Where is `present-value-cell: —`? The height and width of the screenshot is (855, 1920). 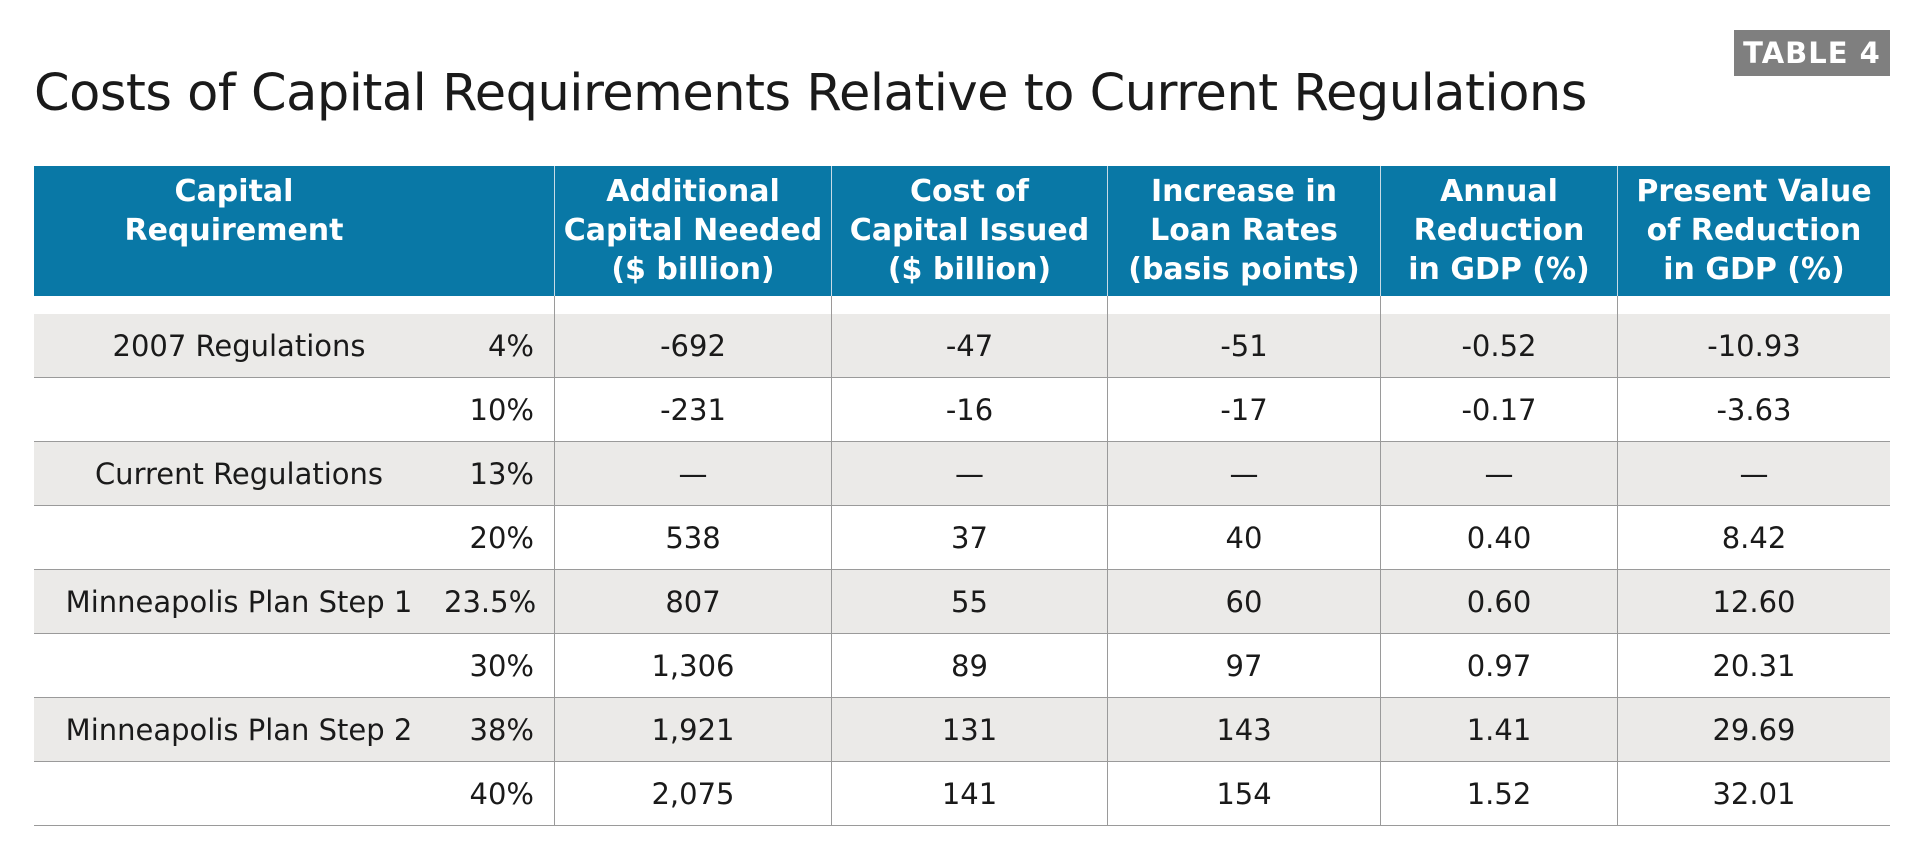 present-value-cell: — is located at coordinates (1753, 473).